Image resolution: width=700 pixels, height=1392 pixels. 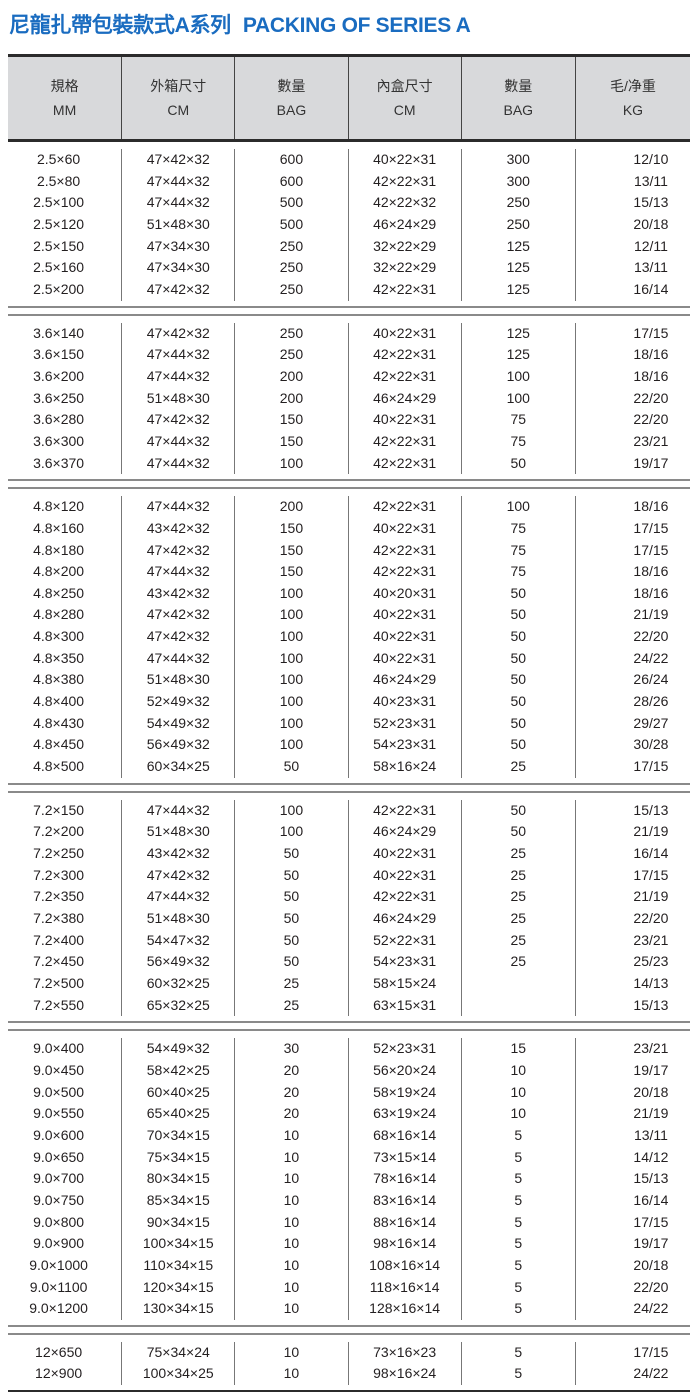 What do you see at coordinates (291, 982) in the screenshot?
I see `cell-outer-quantity: 25` at bounding box center [291, 982].